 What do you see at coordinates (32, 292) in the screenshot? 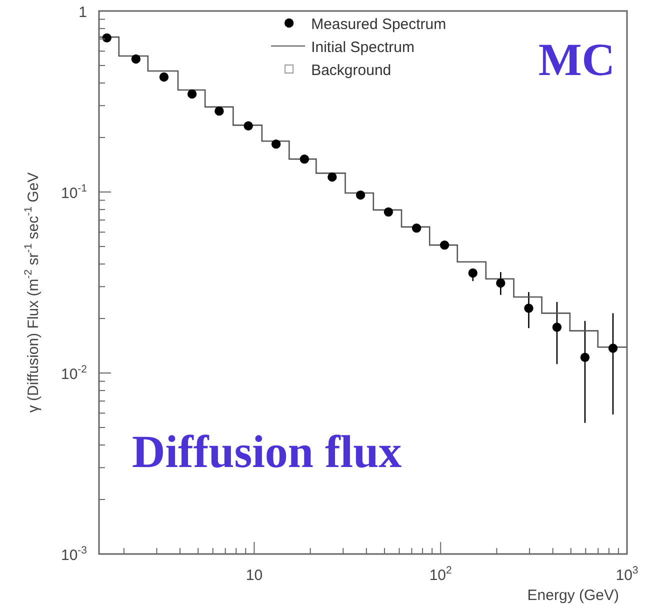
I see `y-axis-title: γ (Diffusion) Flux (m-2 sr-1 sec-1 GeV` at bounding box center [32, 292].